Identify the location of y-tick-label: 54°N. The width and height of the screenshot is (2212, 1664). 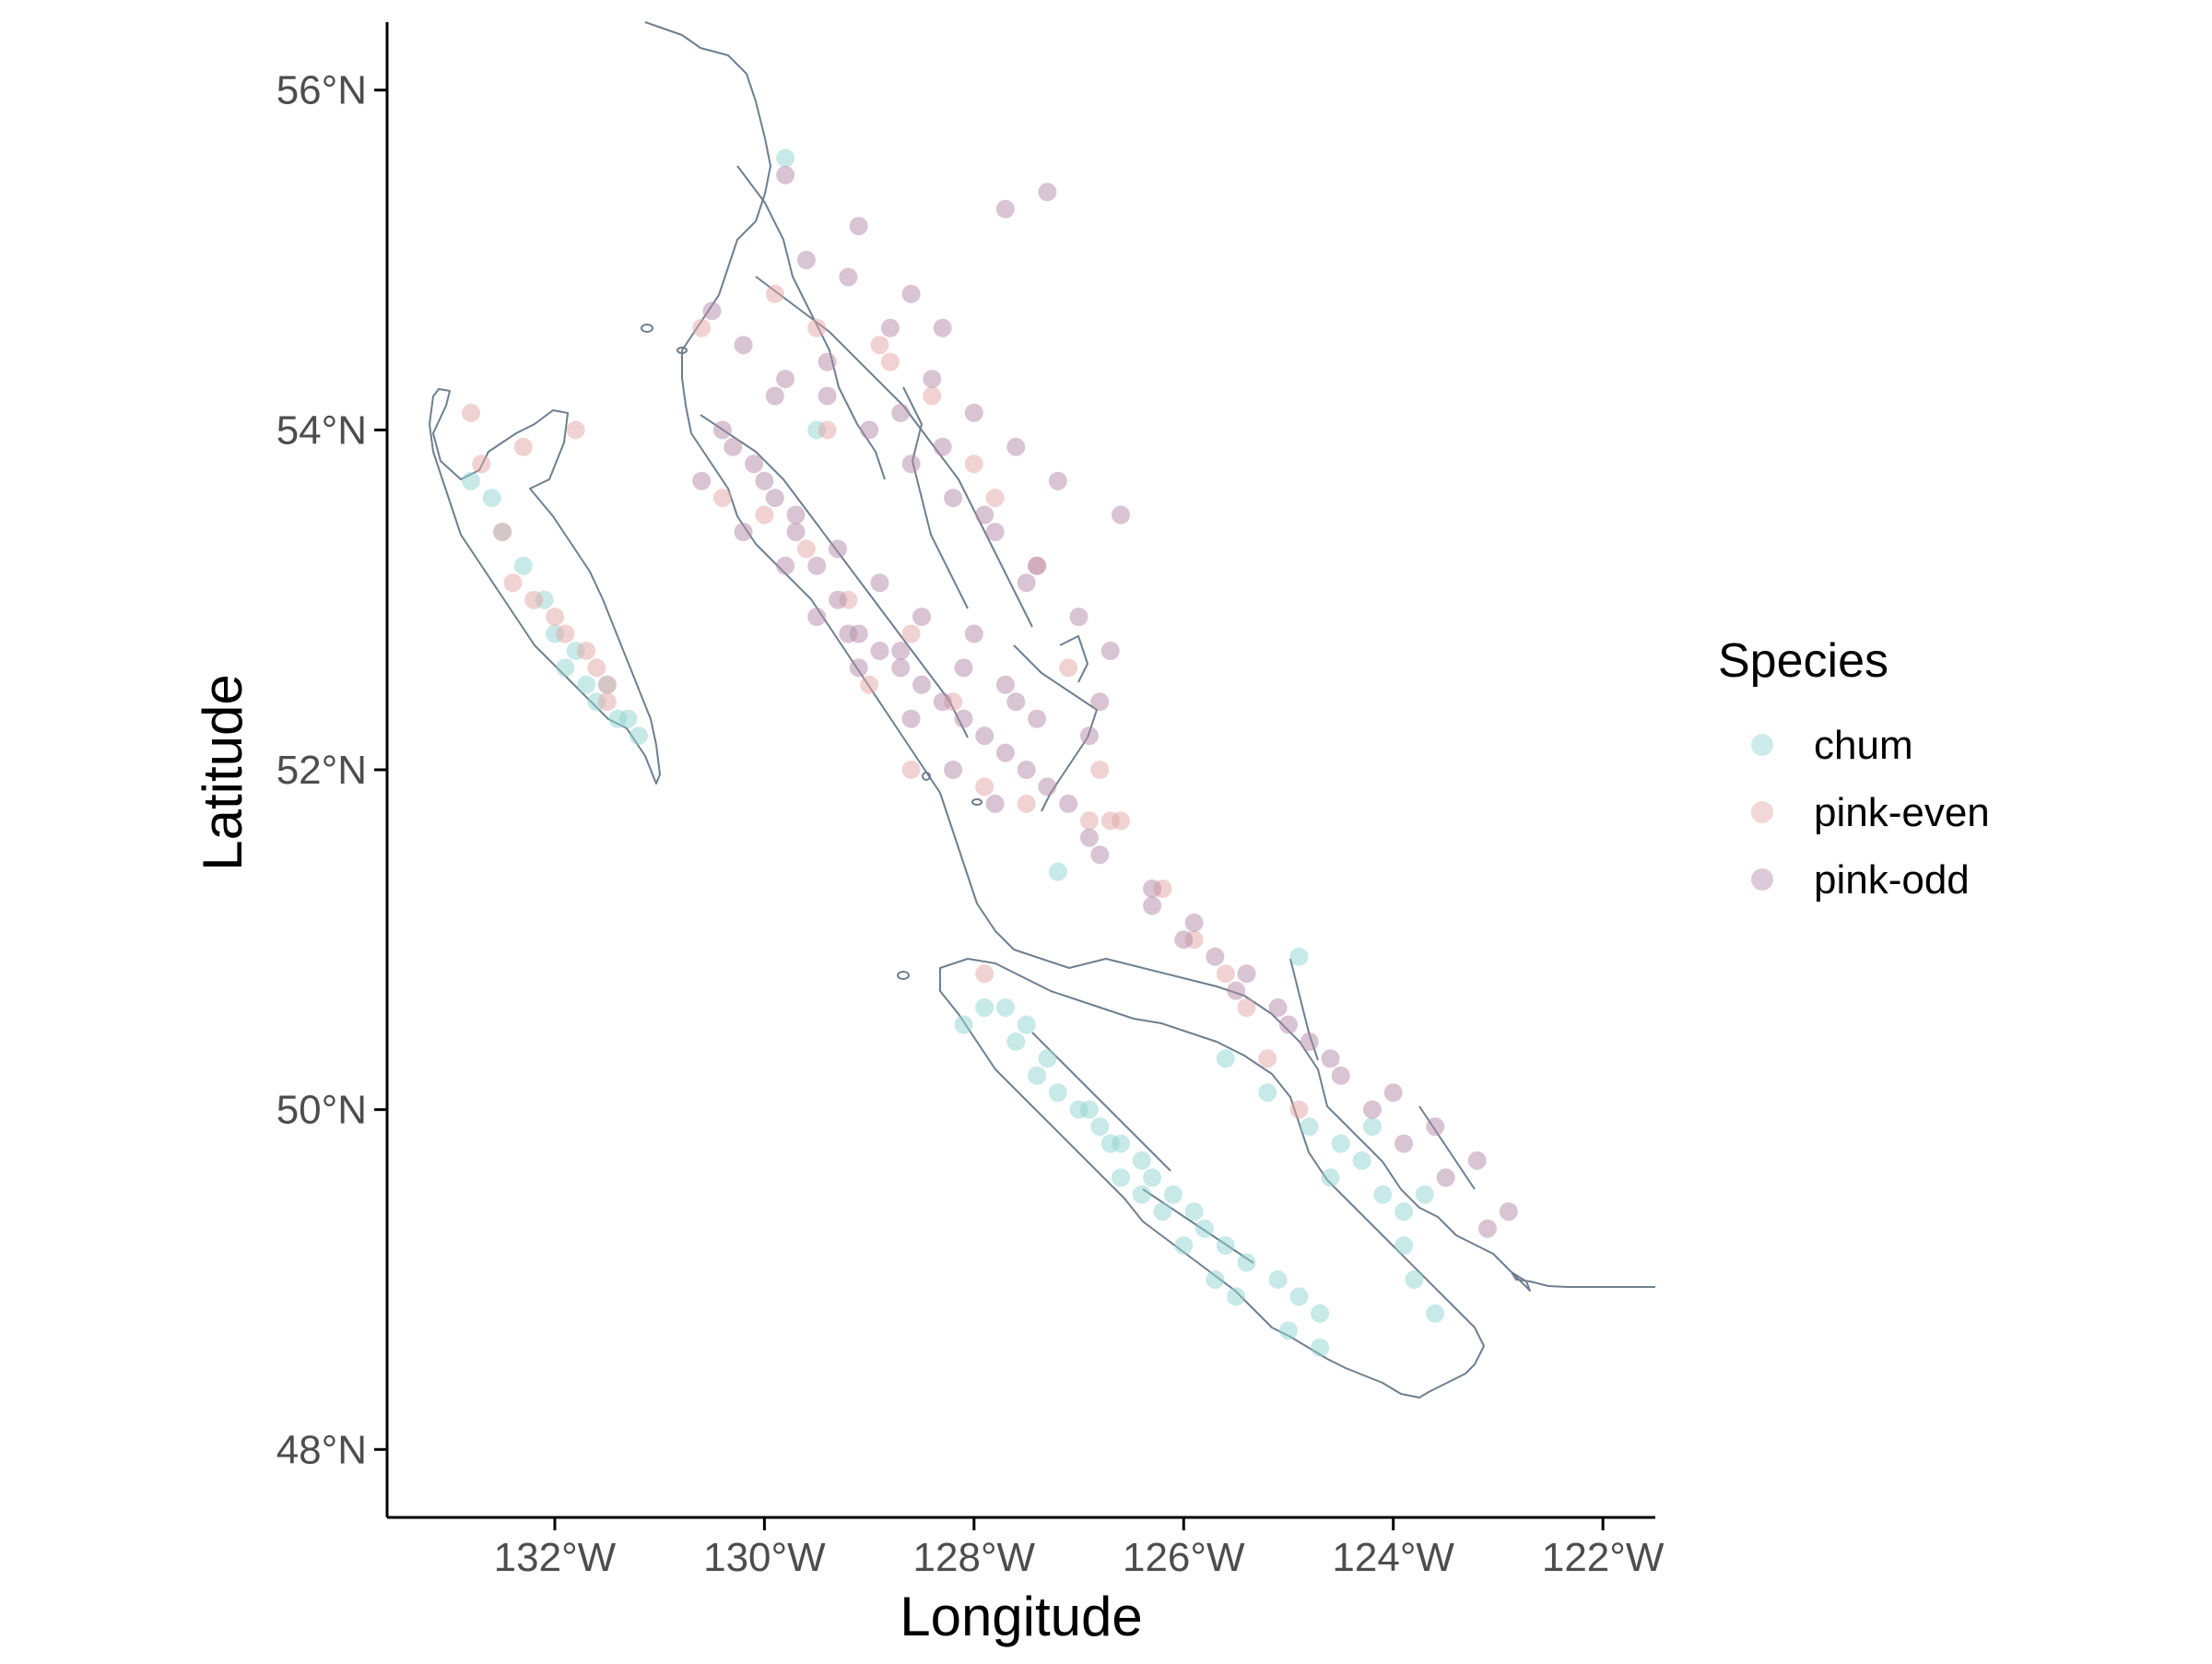
(321, 430).